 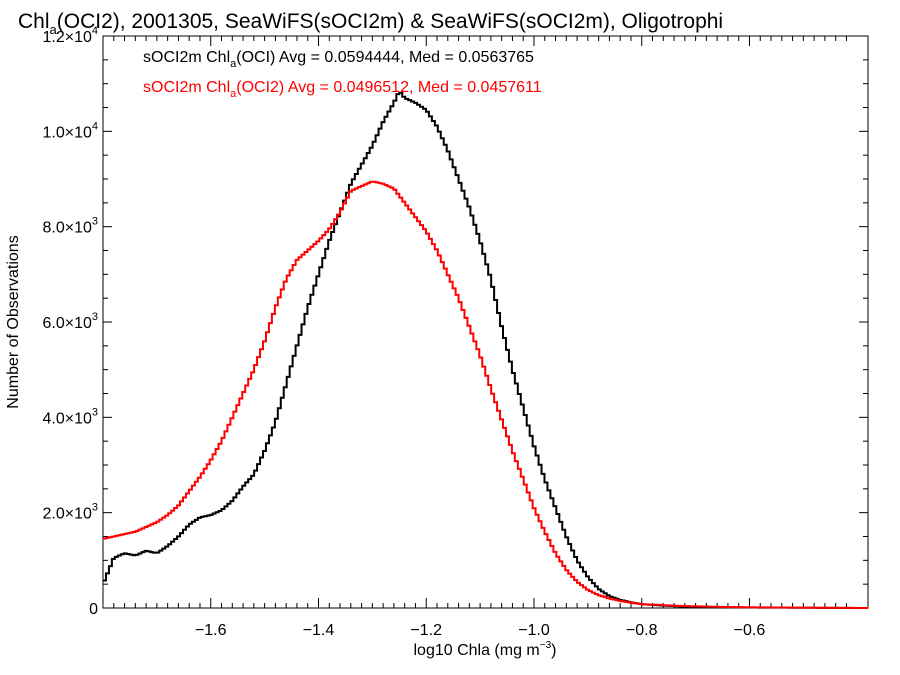 What do you see at coordinates (426, 630) in the screenshot?
I see `x-tick-label: −1.2` at bounding box center [426, 630].